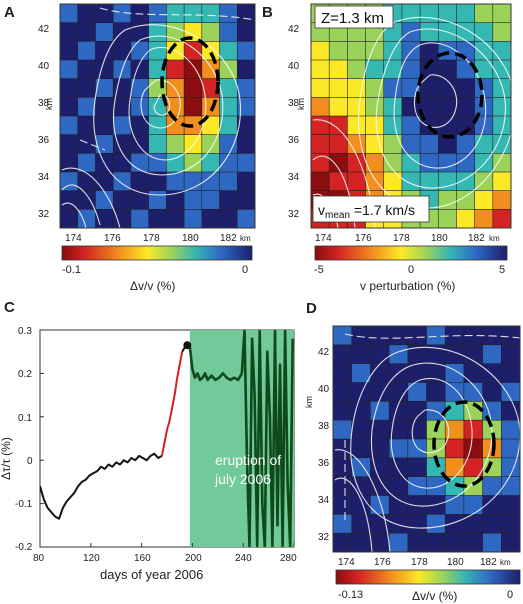  Describe the element at coordinates (294, 103) in the screenshot. I see `panel-b-ytick: 38` at that location.